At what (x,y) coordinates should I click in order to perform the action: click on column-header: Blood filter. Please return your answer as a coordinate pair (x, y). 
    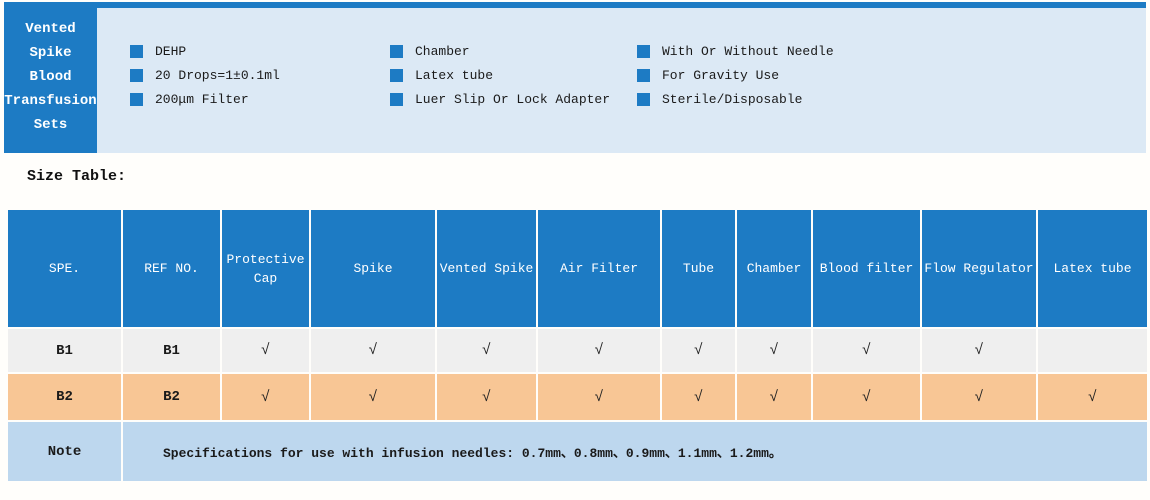
    Looking at the image, I should click on (866, 268).